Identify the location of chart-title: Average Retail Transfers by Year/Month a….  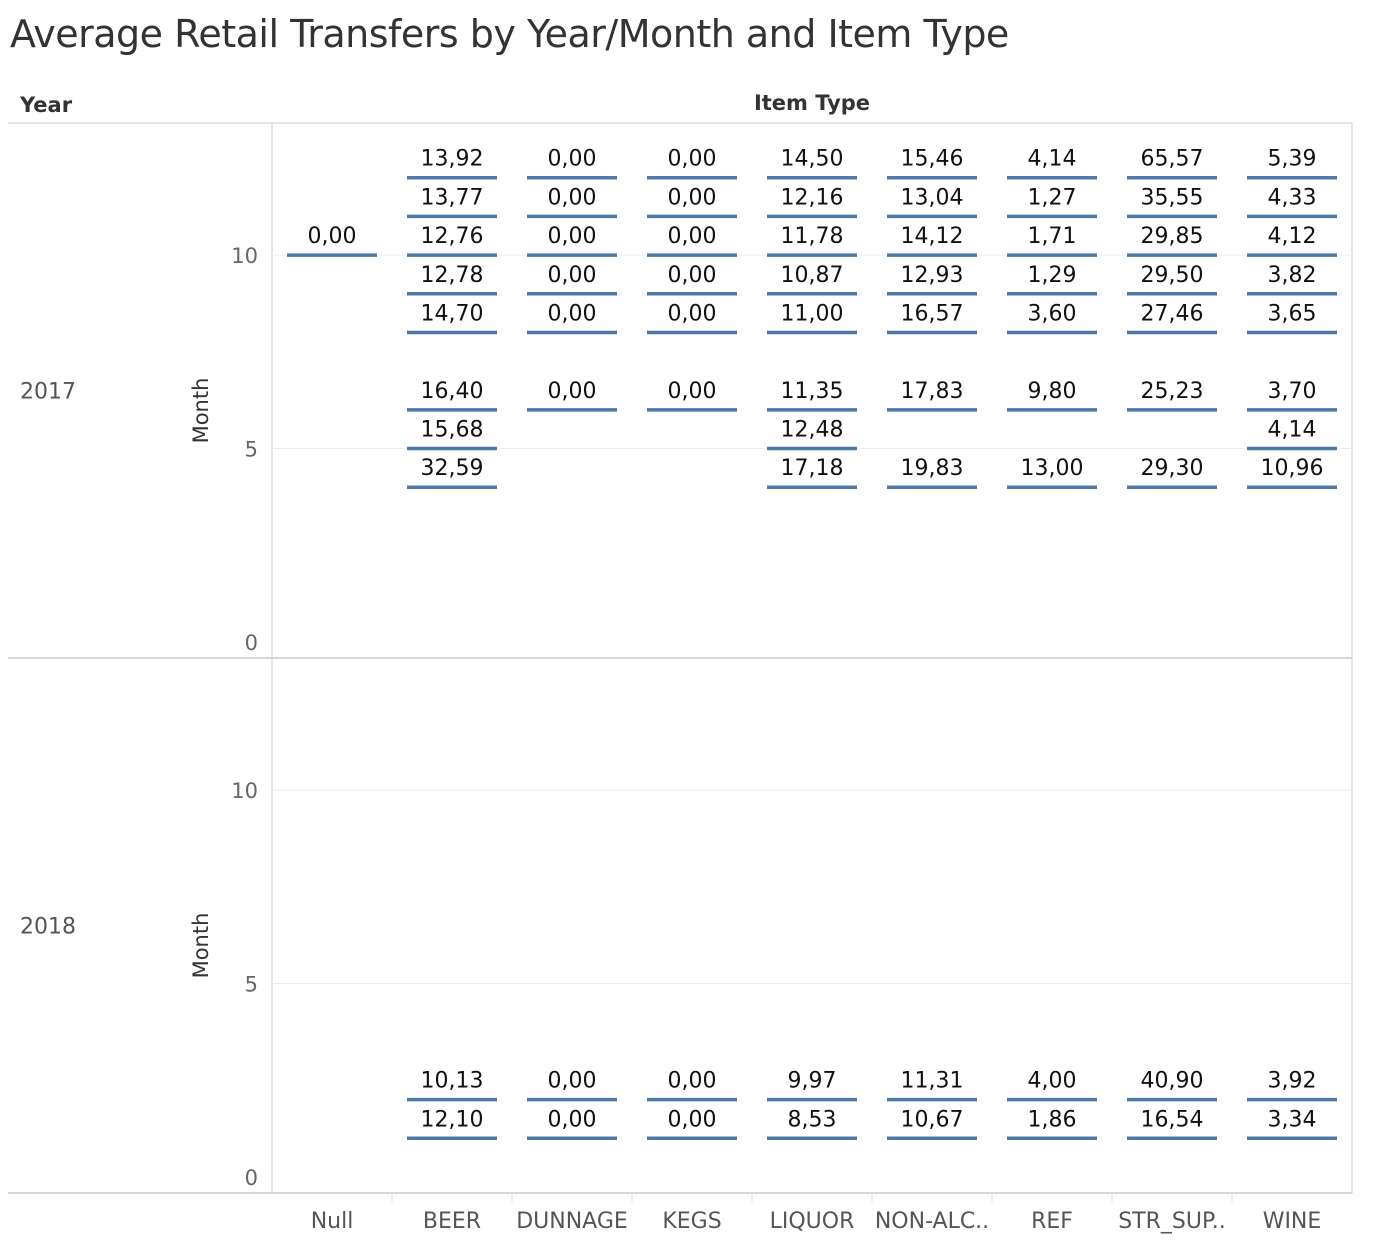
(509, 34).